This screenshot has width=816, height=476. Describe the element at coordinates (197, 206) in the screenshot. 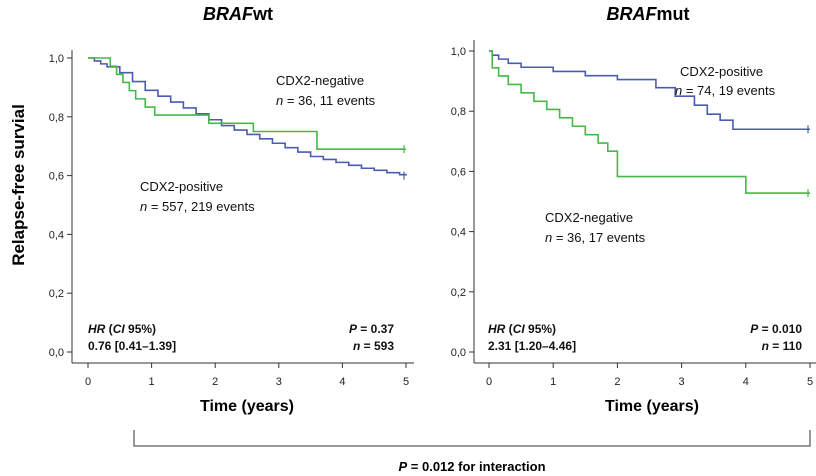

I see `cdx2-positive-count: n = 557, 219 events` at that location.